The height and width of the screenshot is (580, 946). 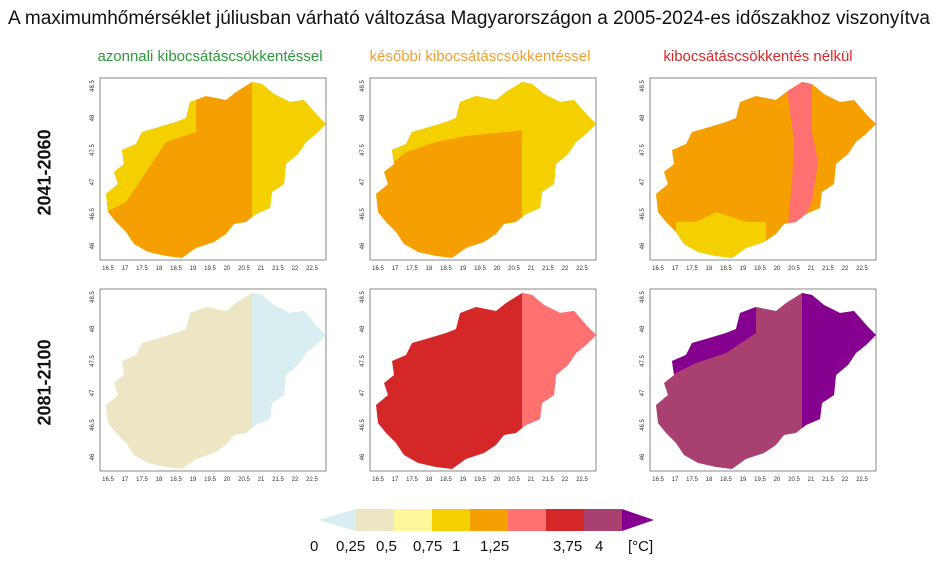 What do you see at coordinates (351, 546) in the screenshot?
I see `legend-tick-label: 0,25` at bounding box center [351, 546].